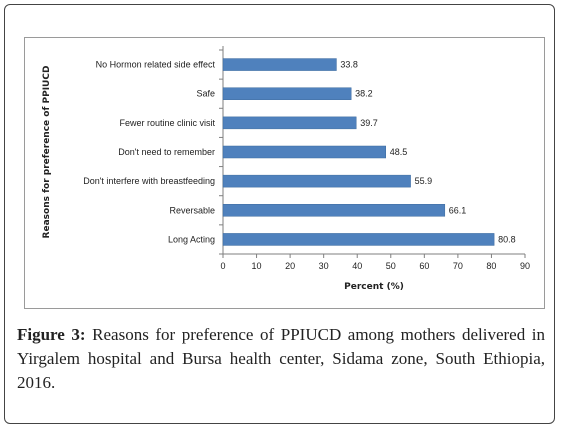  Describe the element at coordinates (324, 266) in the screenshot. I see `x-tick-label: 30` at that location.